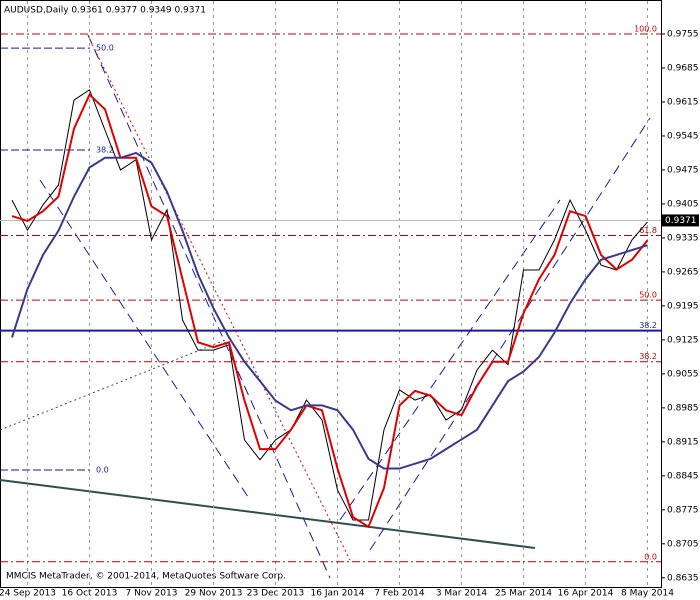 This screenshot has height=600, width=700. Describe the element at coordinates (683, 306) in the screenshot. I see `y-tick-label: 0.9195` at that location.